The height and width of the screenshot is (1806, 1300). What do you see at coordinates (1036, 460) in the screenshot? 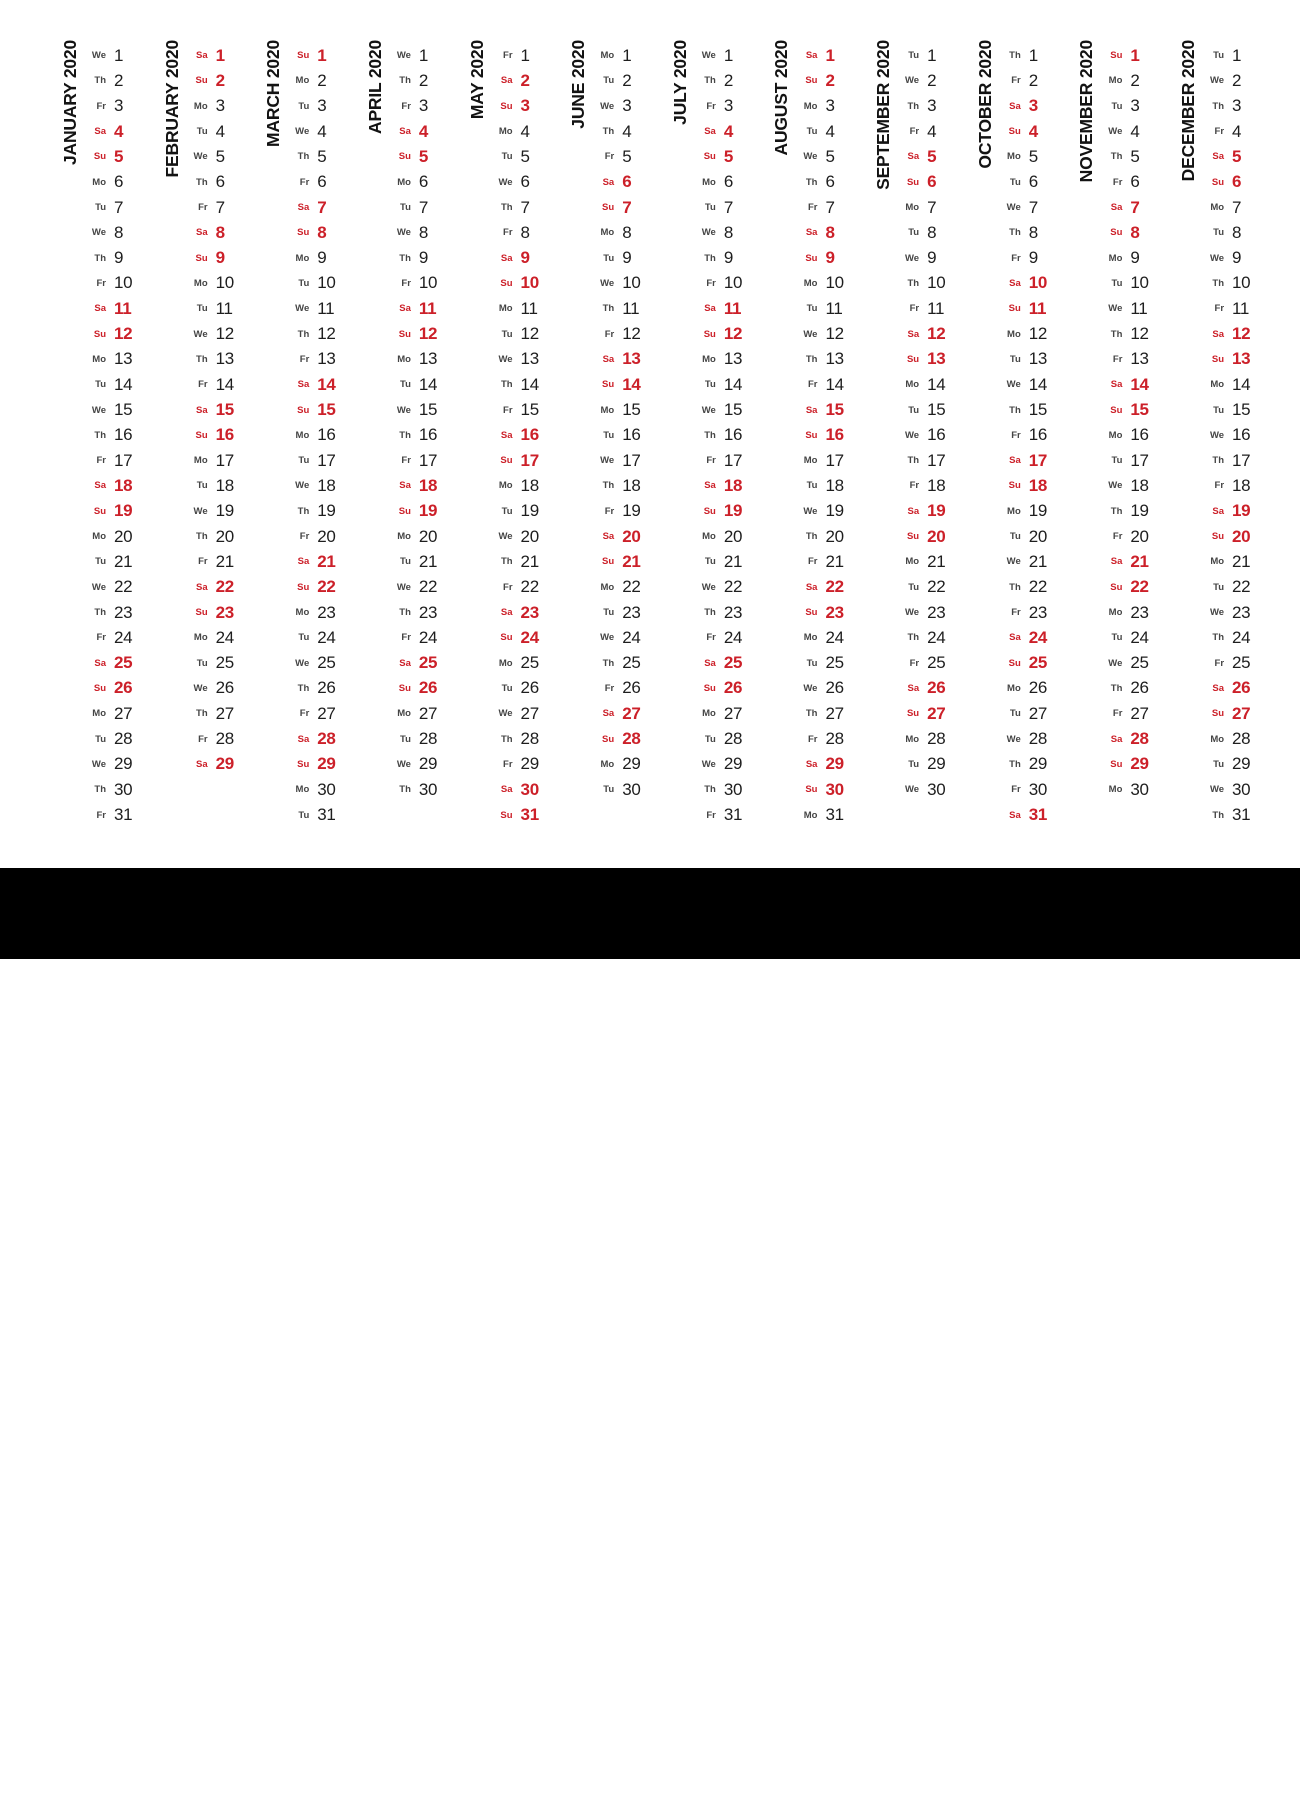
I see `day-row: Sa 17` at bounding box center [1036, 460].